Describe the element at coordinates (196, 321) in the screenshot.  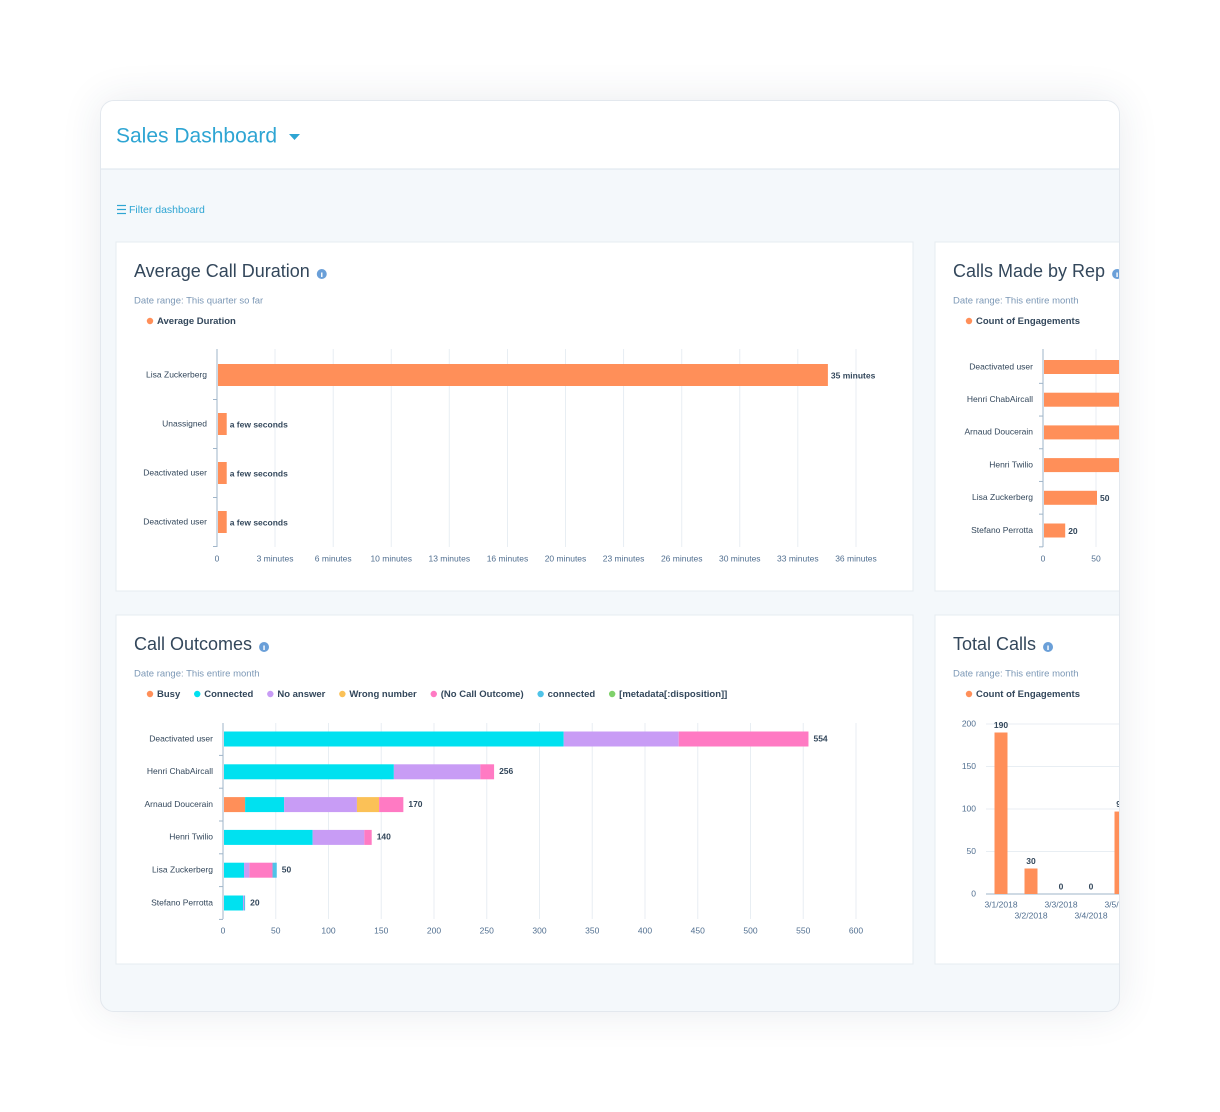
I see `legend-label: Average Duration` at that location.